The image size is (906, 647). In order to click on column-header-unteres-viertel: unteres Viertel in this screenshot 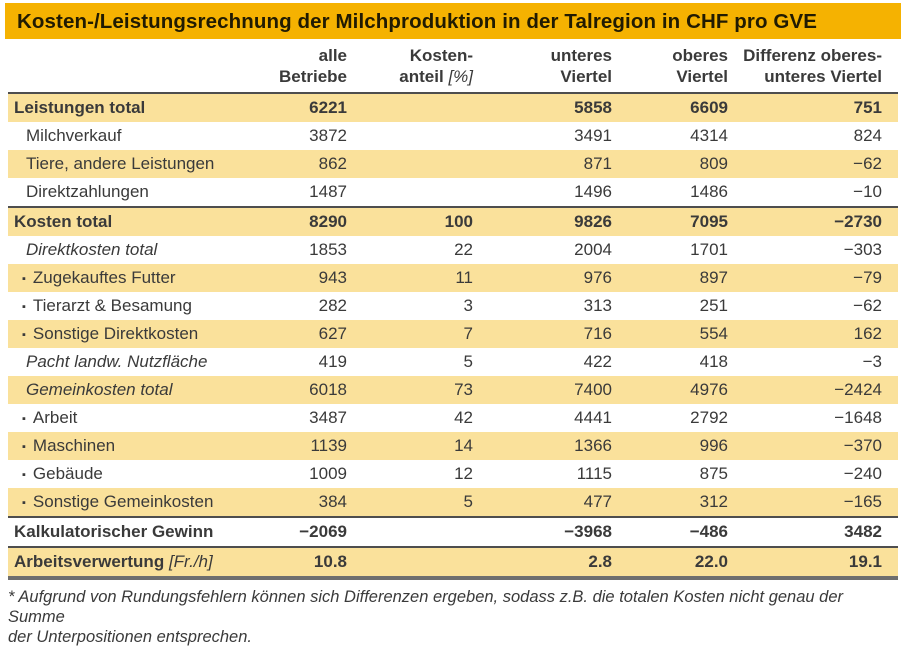, I will do `click(581, 66)`.